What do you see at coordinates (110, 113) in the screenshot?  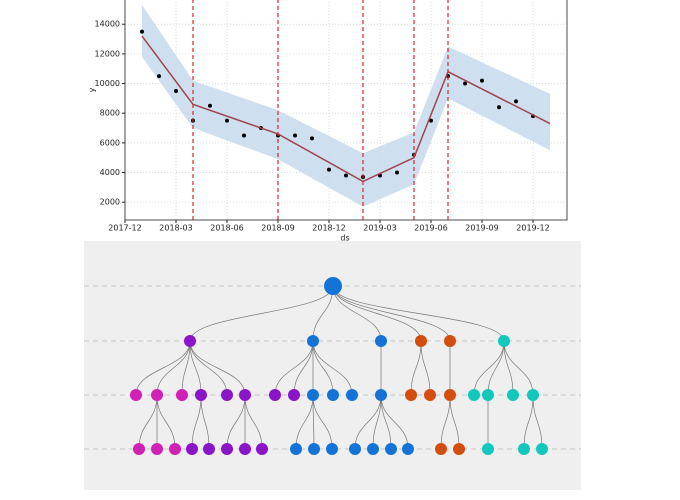 I see `y-tick-label: 8000` at bounding box center [110, 113].